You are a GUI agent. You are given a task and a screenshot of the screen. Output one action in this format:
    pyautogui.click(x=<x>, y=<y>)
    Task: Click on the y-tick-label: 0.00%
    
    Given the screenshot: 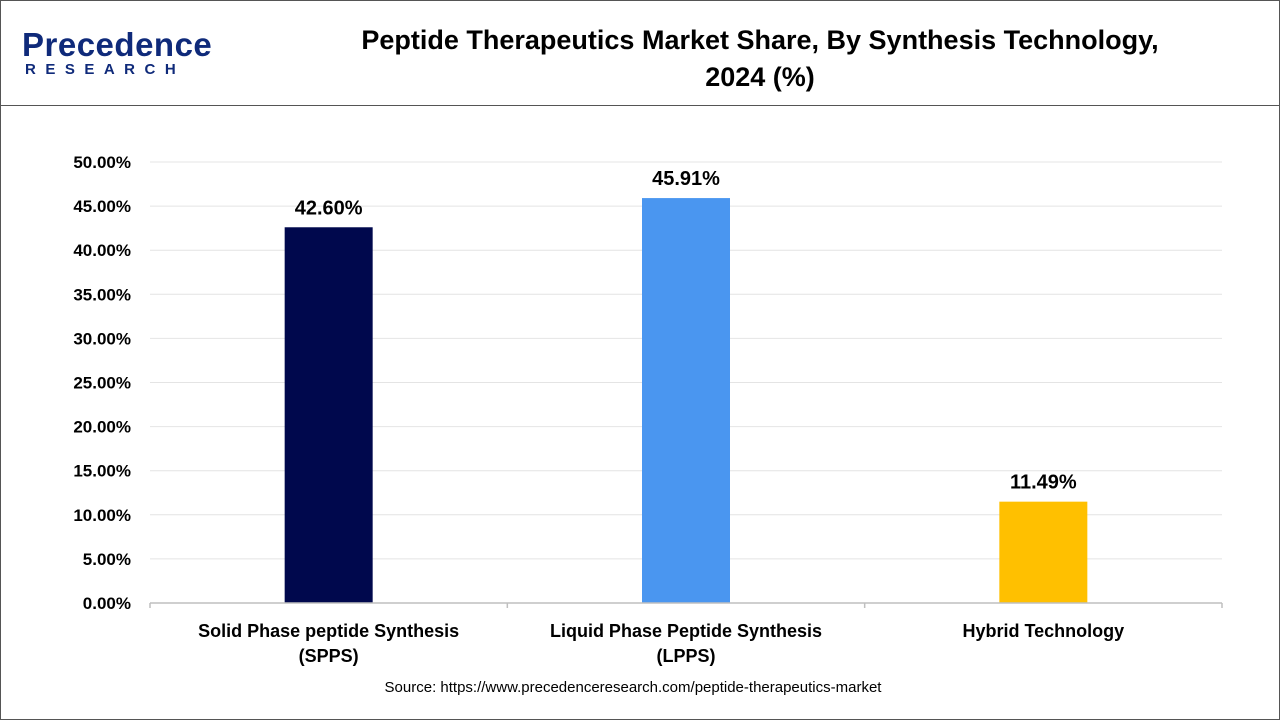 What is the action you would take?
    pyautogui.click(x=107, y=603)
    